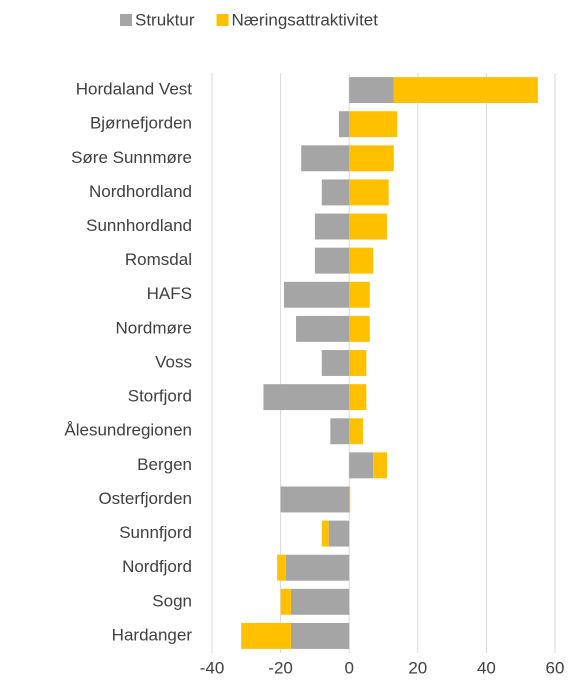 The height and width of the screenshot is (691, 569). What do you see at coordinates (172, 600) in the screenshot?
I see `y-tick-label: Sogn` at bounding box center [172, 600].